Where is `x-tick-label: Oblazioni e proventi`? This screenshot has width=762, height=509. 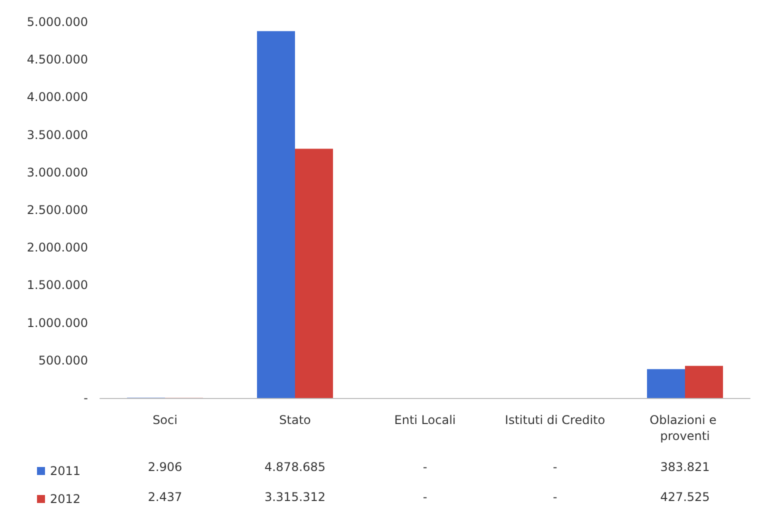
x-tick-label: Oblazioni e proventi is located at coordinates (685, 428).